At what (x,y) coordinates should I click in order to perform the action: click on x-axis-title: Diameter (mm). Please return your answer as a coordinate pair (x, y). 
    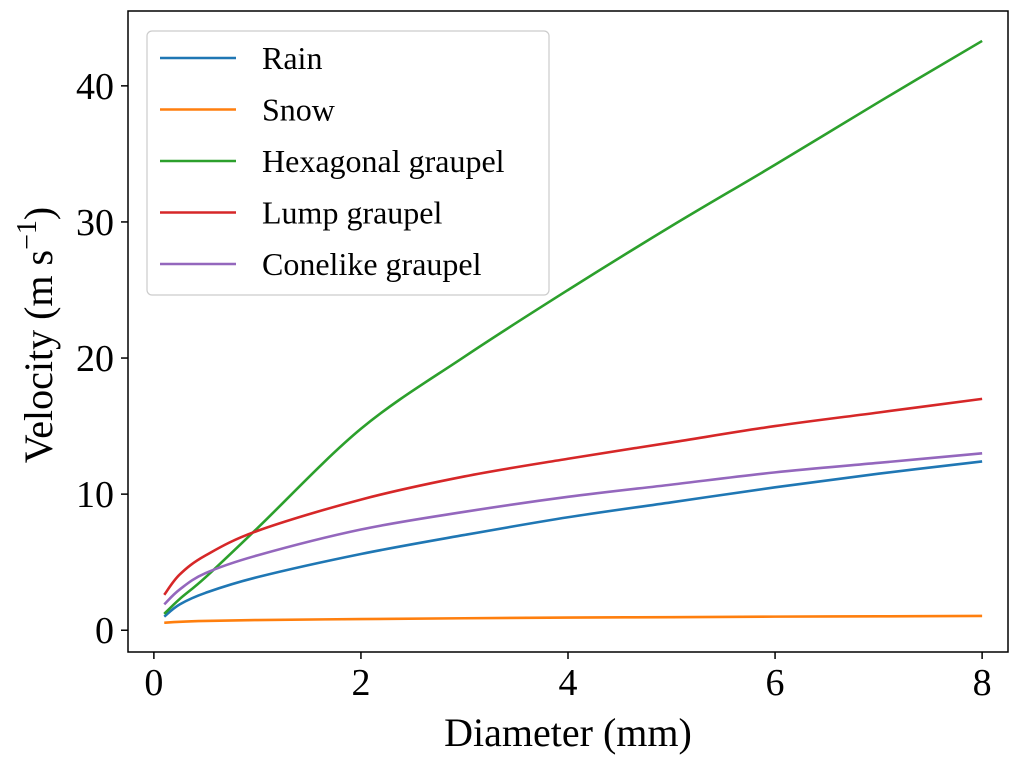
    Looking at the image, I should click on (568, 732).